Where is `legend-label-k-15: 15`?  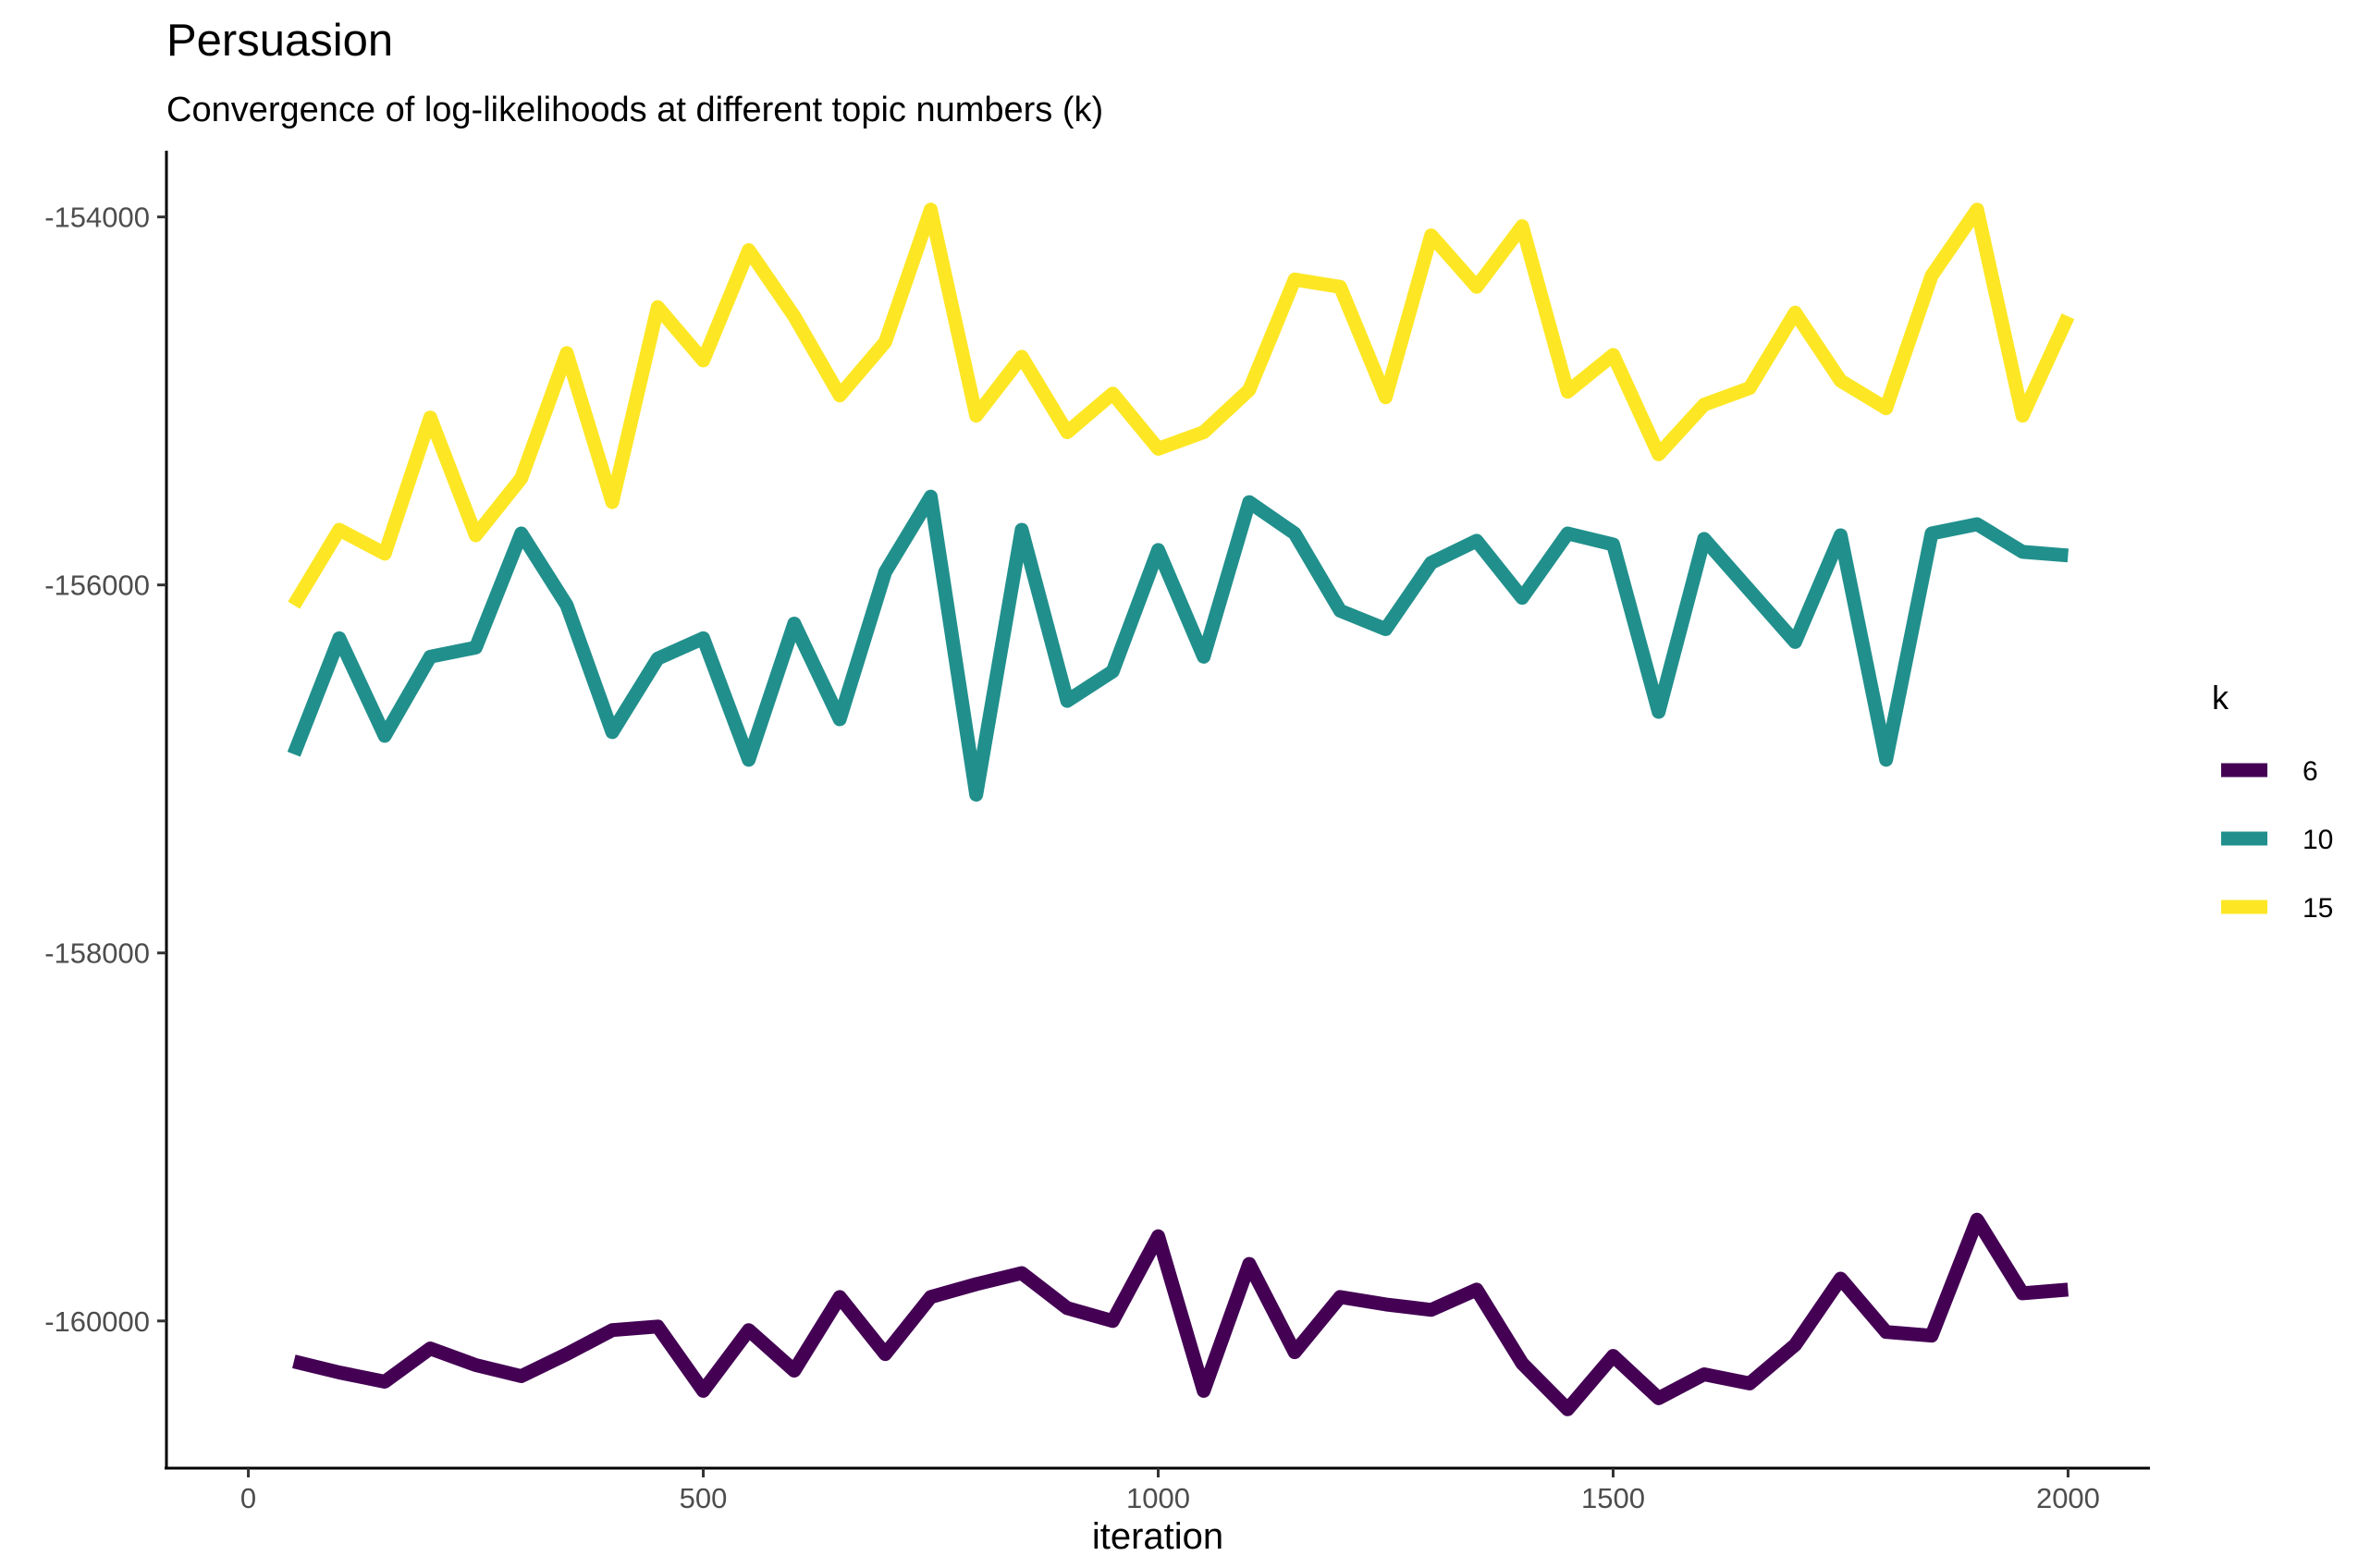
legend-label-k-15: 15 is located at coordinates (2318, 909).